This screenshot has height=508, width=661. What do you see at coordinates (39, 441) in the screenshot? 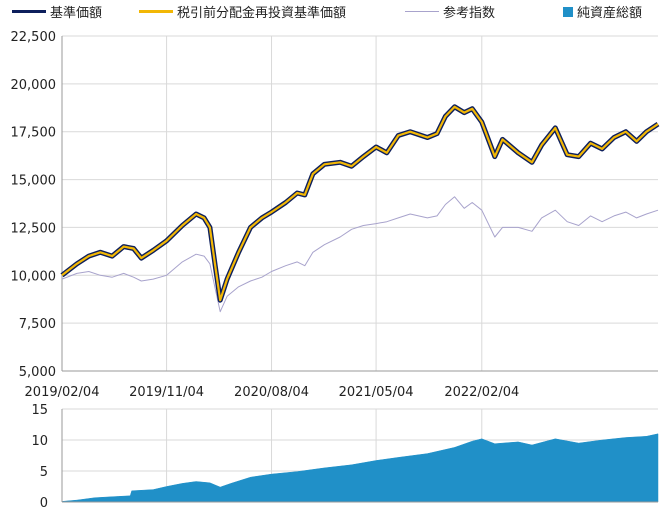
I see `sub-y-tick-label: 10` at bounding box center [39, 441].